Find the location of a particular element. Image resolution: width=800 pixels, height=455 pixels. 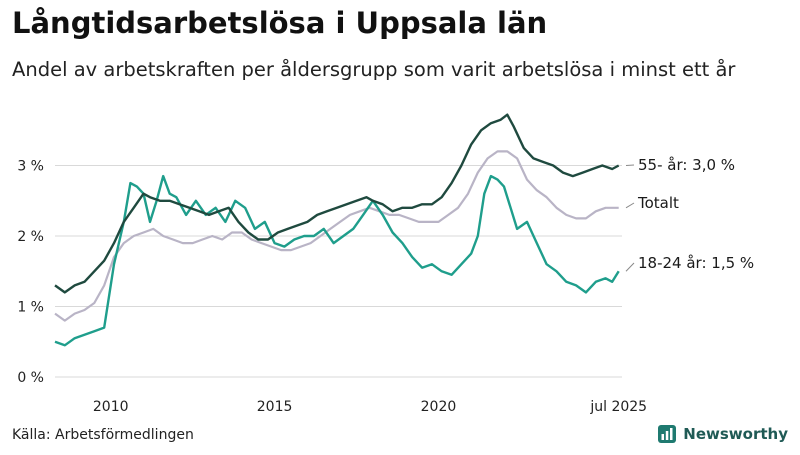

newsworthy-logo-icon is located at coordinates (667, 434).